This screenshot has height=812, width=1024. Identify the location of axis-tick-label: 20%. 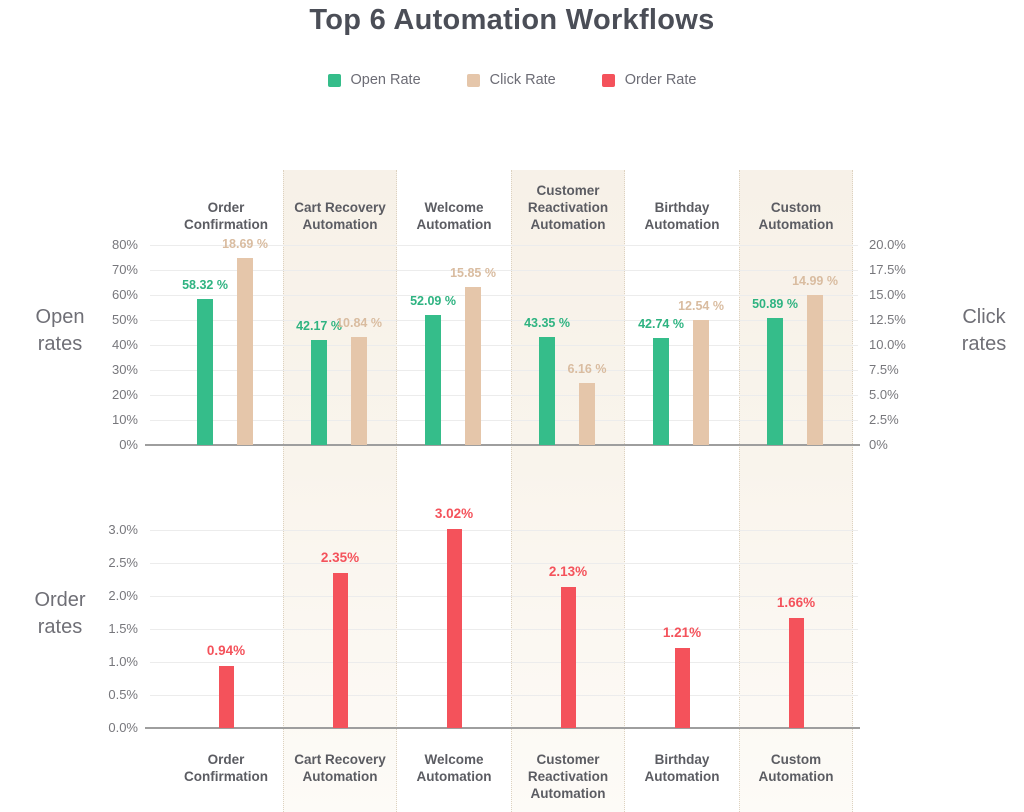
(124, 394).